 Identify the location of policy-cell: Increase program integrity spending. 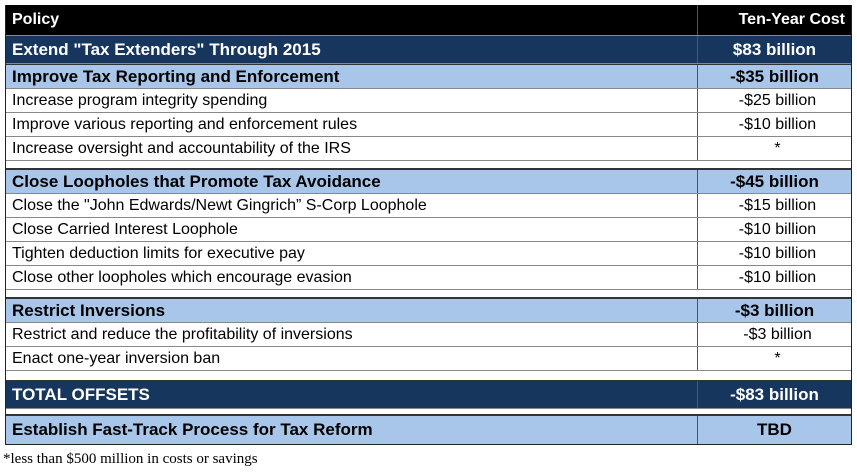
(352, 100).